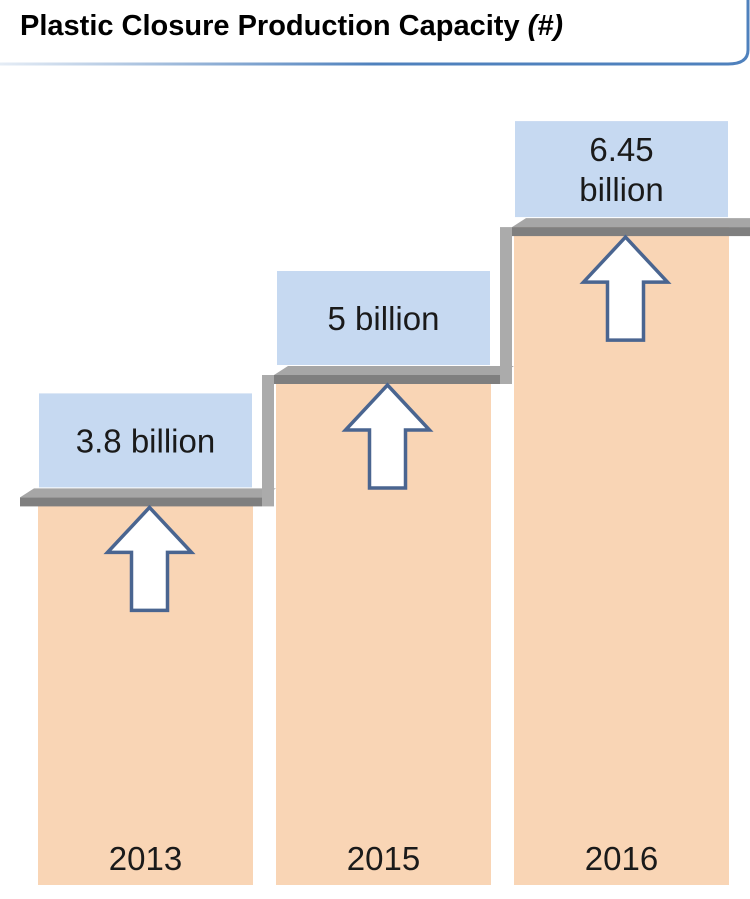  What do you see at coordinates (270, 26) in the screenshot?
I see `chart-title-text: Plastic Closure Production Capacity` at bounding box center [270, 26].